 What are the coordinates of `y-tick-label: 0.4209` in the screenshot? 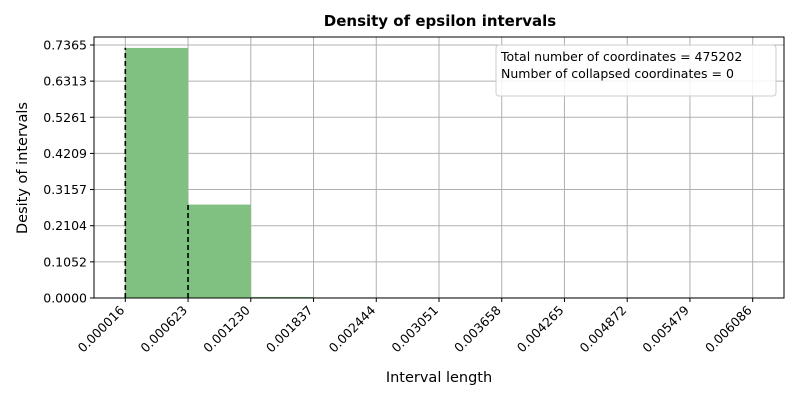 It's located at (65, 153).